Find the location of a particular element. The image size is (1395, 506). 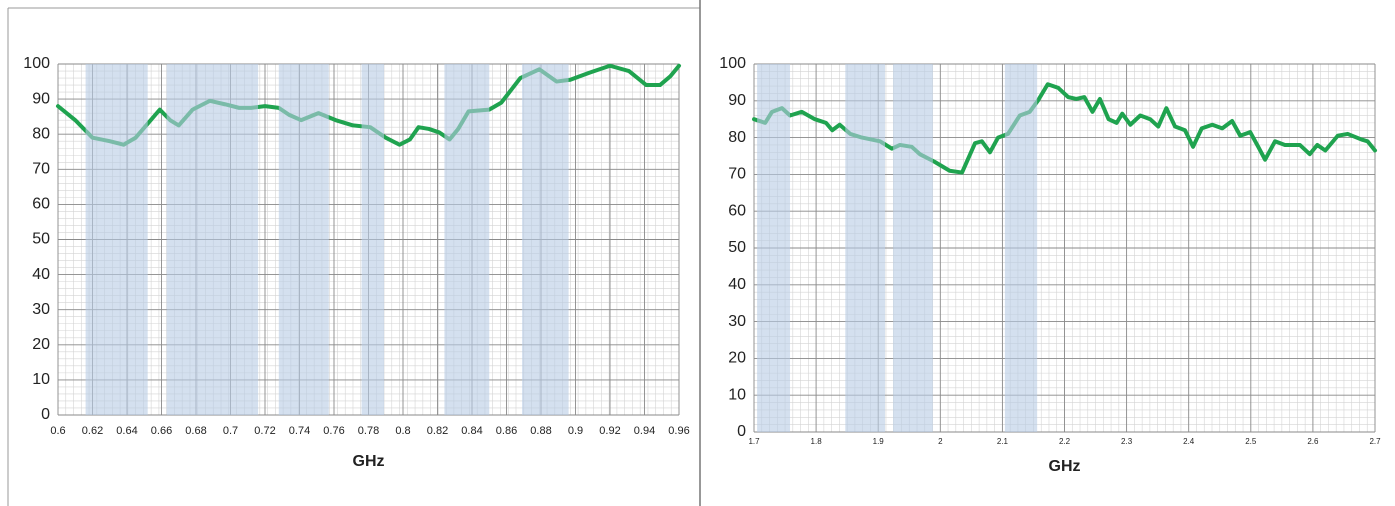

x-tick-label: 0.6 is located at coordinates (57, 431).